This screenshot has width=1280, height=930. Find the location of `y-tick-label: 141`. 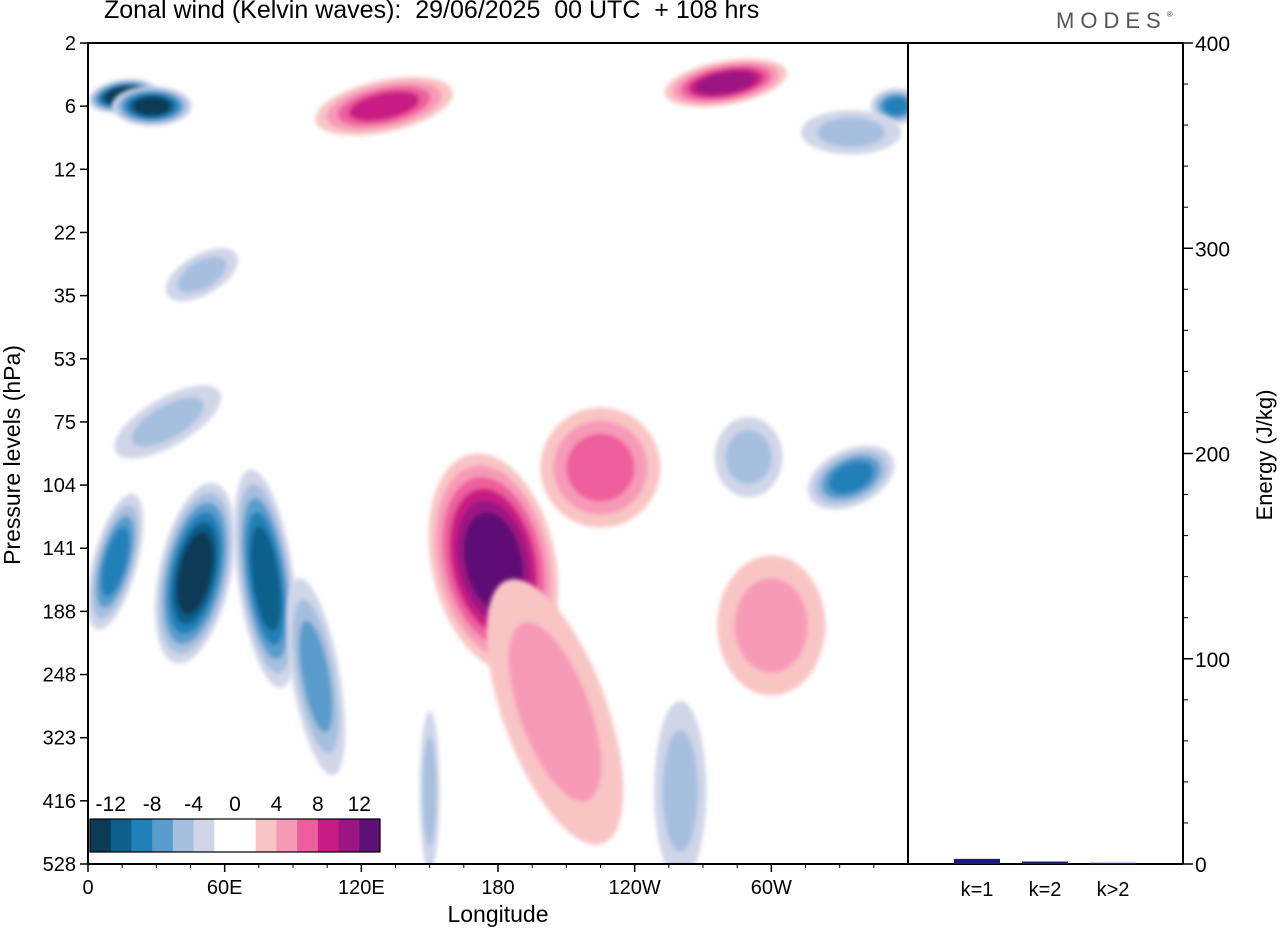

y-tick-label: 141 is located at coordinates (59, 549).